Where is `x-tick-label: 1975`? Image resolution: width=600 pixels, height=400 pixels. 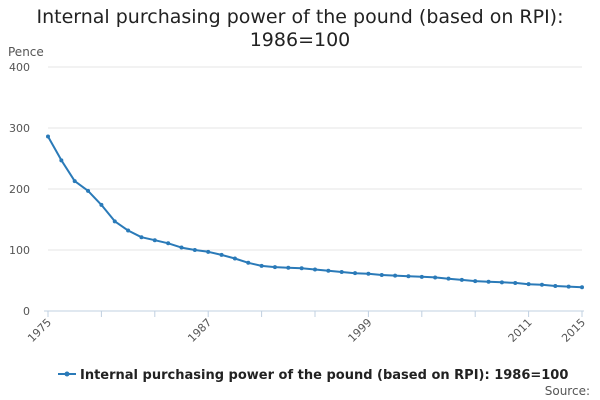
x-tick-label: 1975 is located at coordinates (39, 330).